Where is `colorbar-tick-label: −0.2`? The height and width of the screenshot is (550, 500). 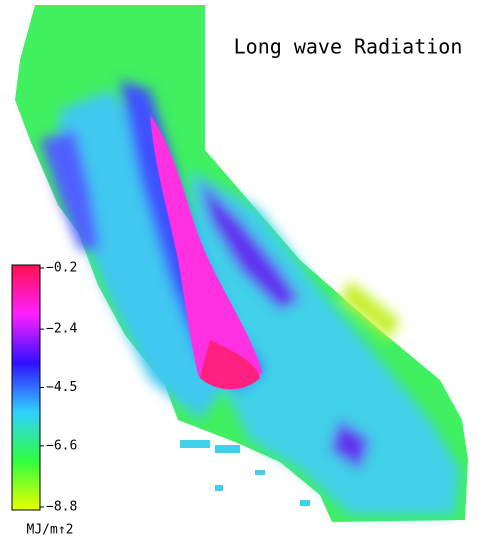
colorbar-tick-label: −0.2 is located at coordinates (61, 268).